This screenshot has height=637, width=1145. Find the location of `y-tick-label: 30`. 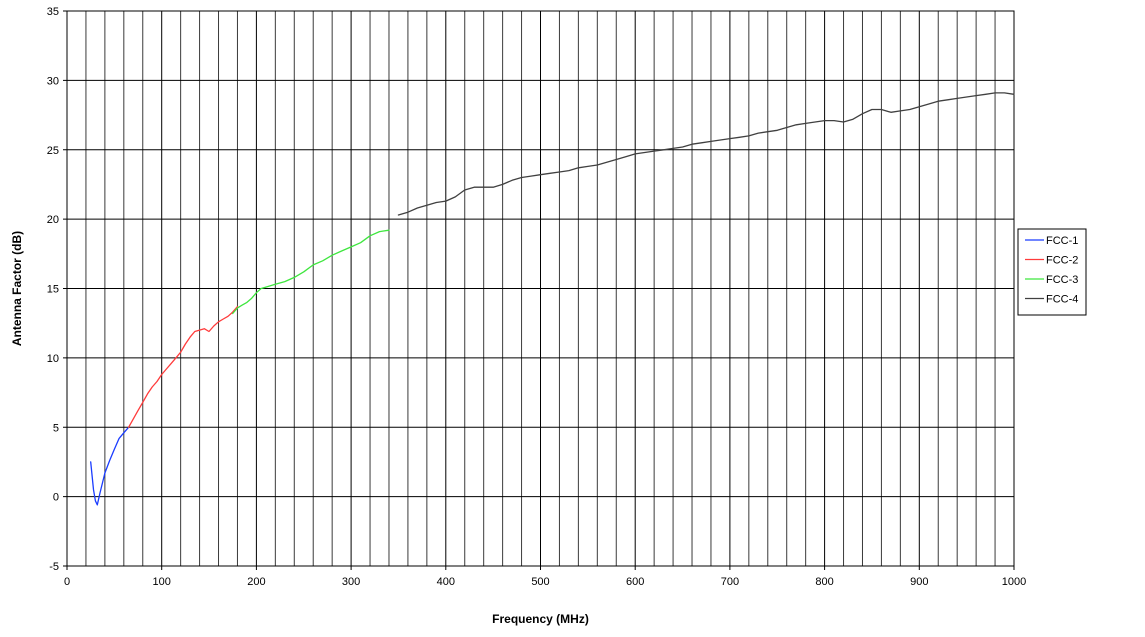

y-tick-label: 30 is located at coordinates (53, 81).